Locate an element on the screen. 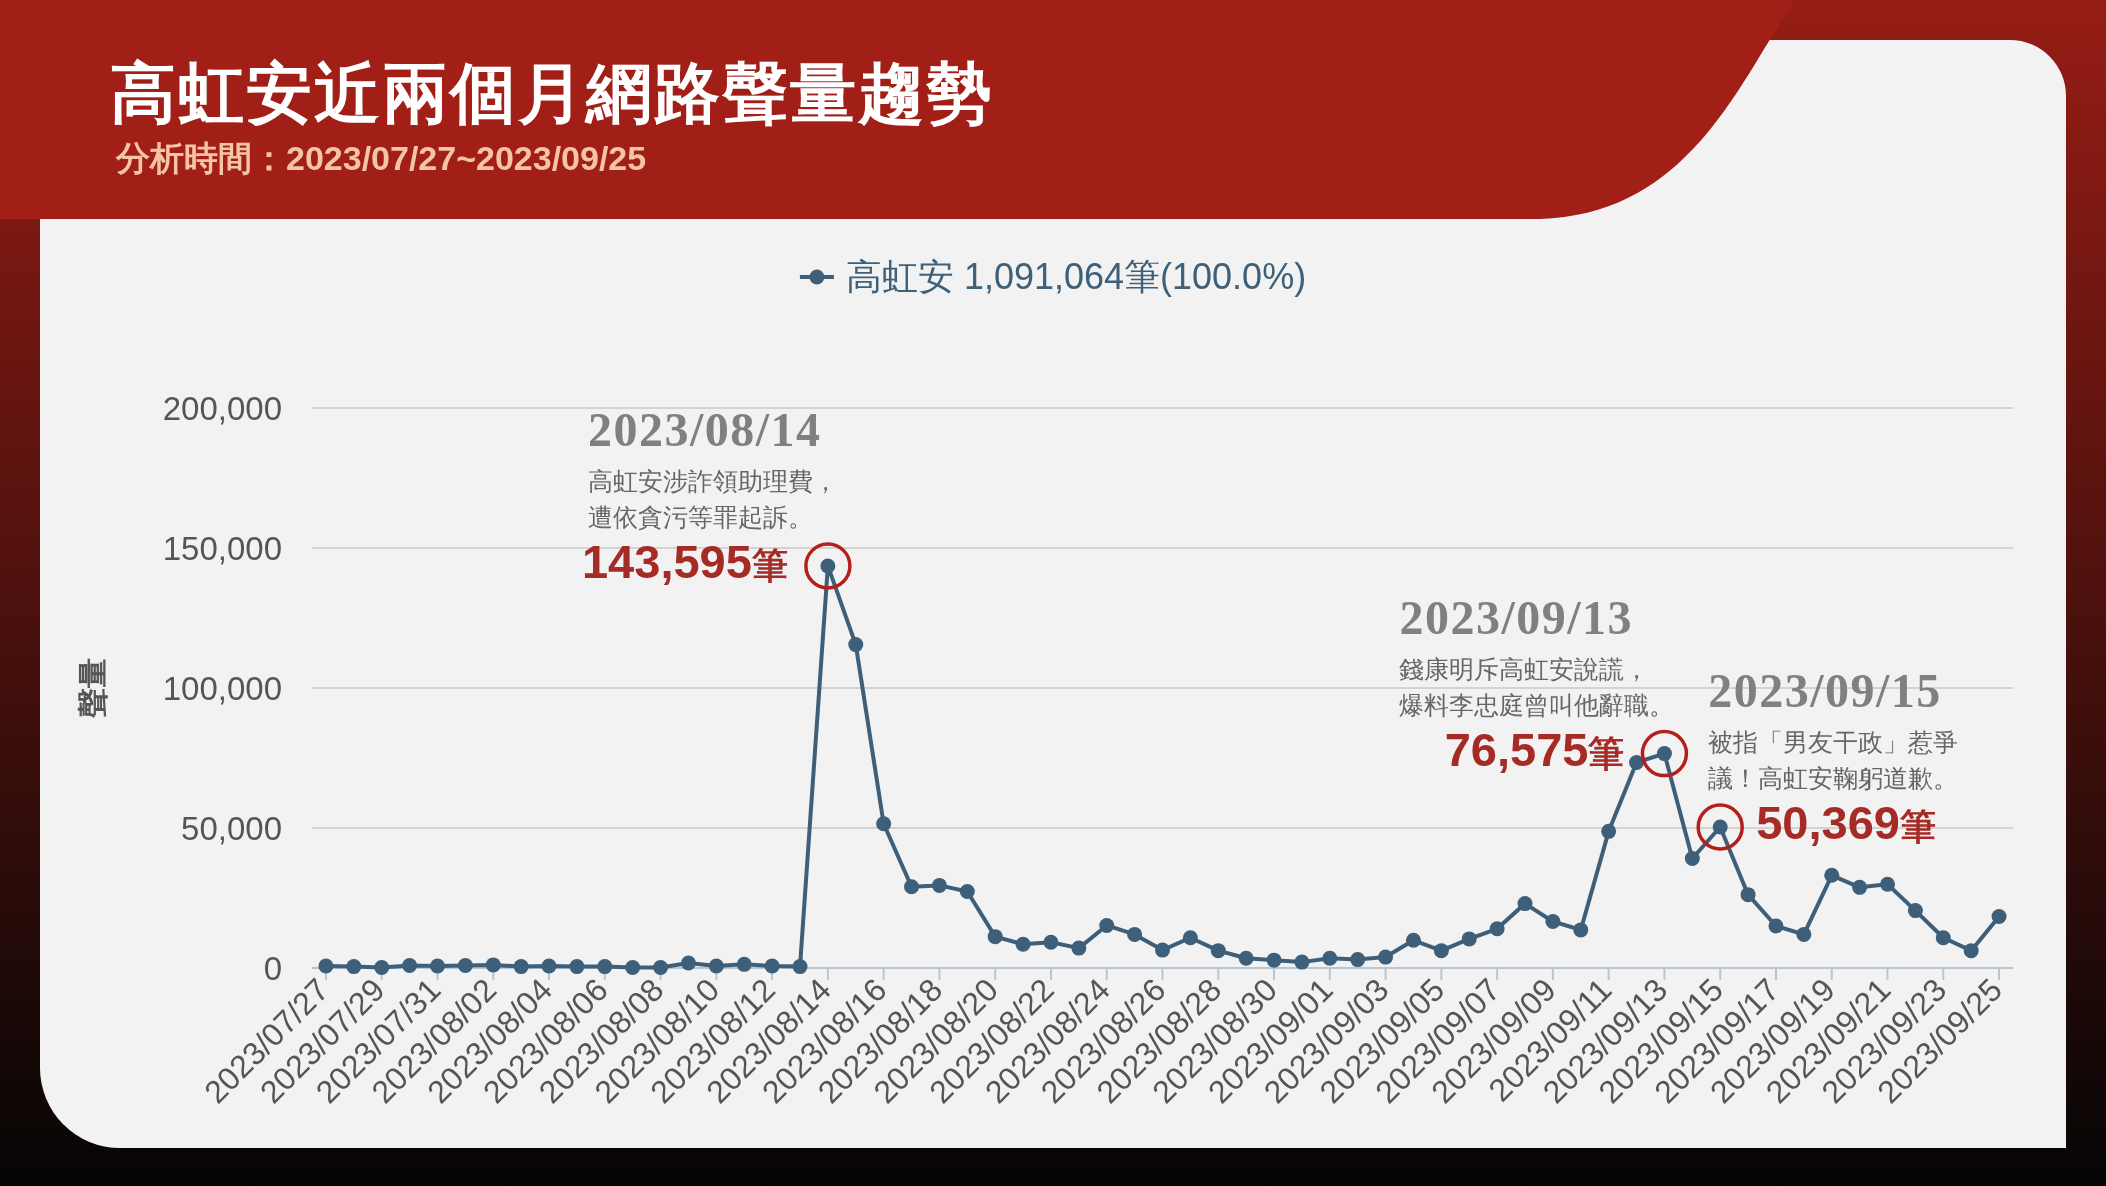 The width and height of the screenshot is (2106, 1186). y-tick-label: 100,000 is located at coordinates (222, 688).